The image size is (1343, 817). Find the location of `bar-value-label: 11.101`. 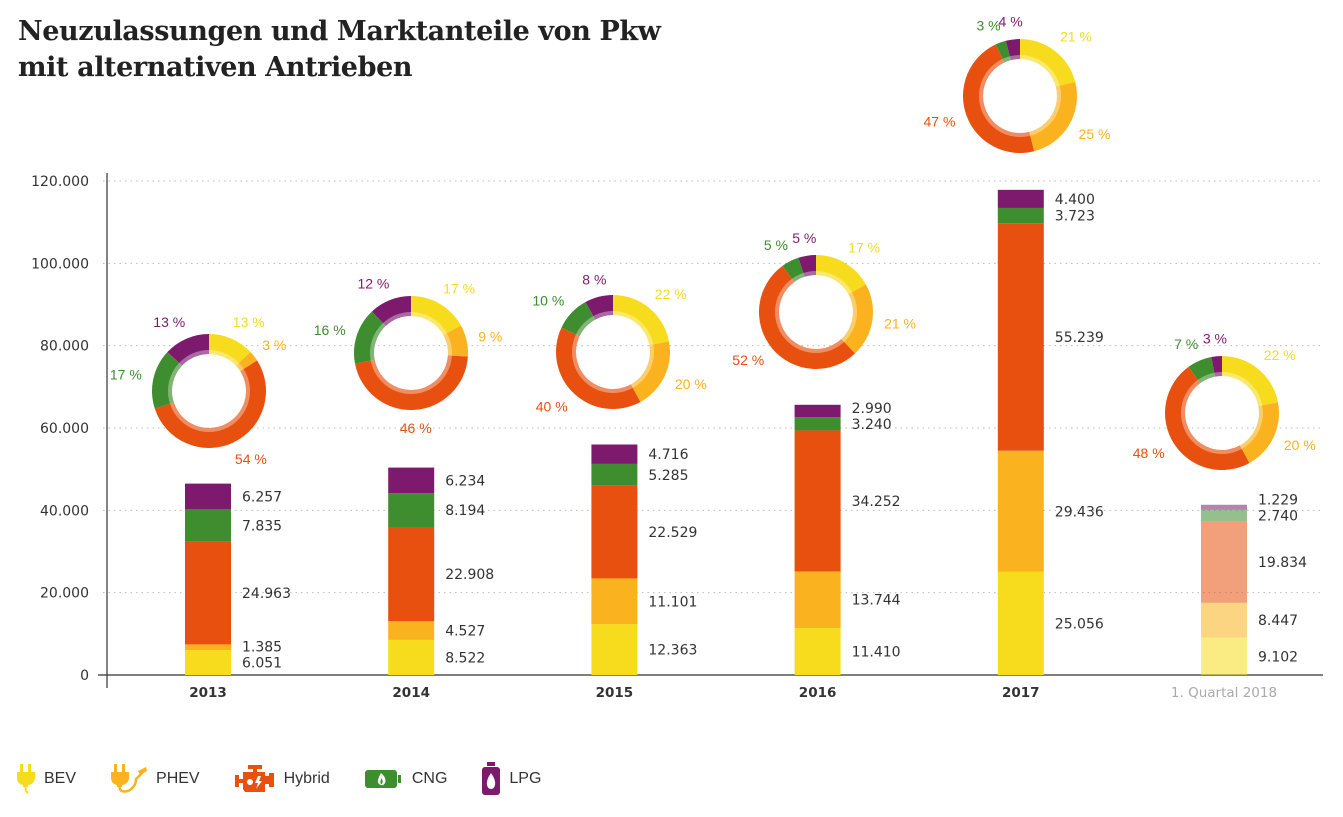

bar-value-label: 11.101 is located at coordinates (672, 602).